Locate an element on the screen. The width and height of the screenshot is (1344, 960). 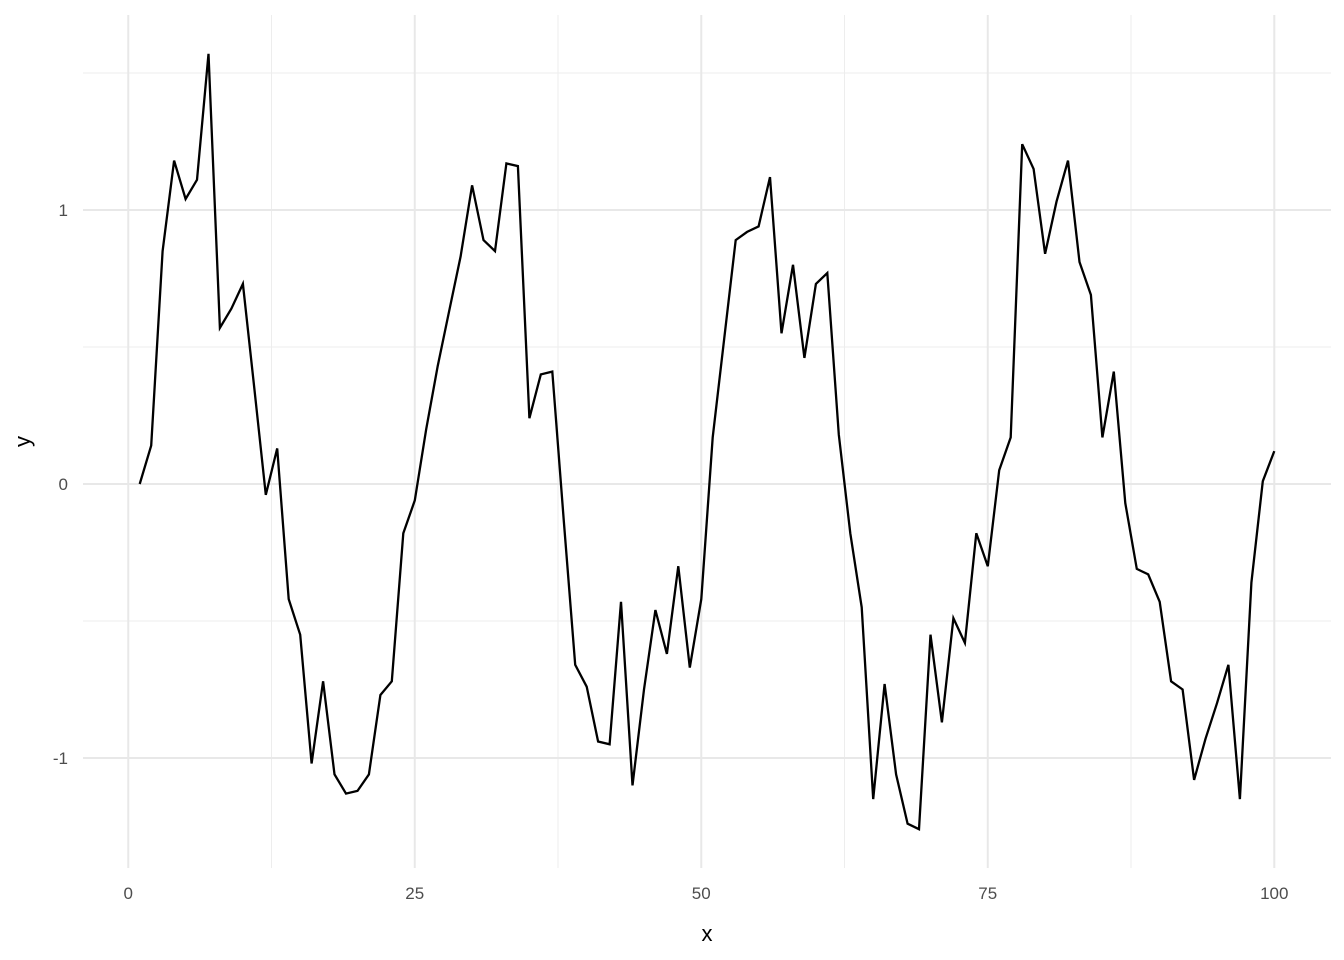
y-tick-label: -1 is located at coordinates (60, 758).